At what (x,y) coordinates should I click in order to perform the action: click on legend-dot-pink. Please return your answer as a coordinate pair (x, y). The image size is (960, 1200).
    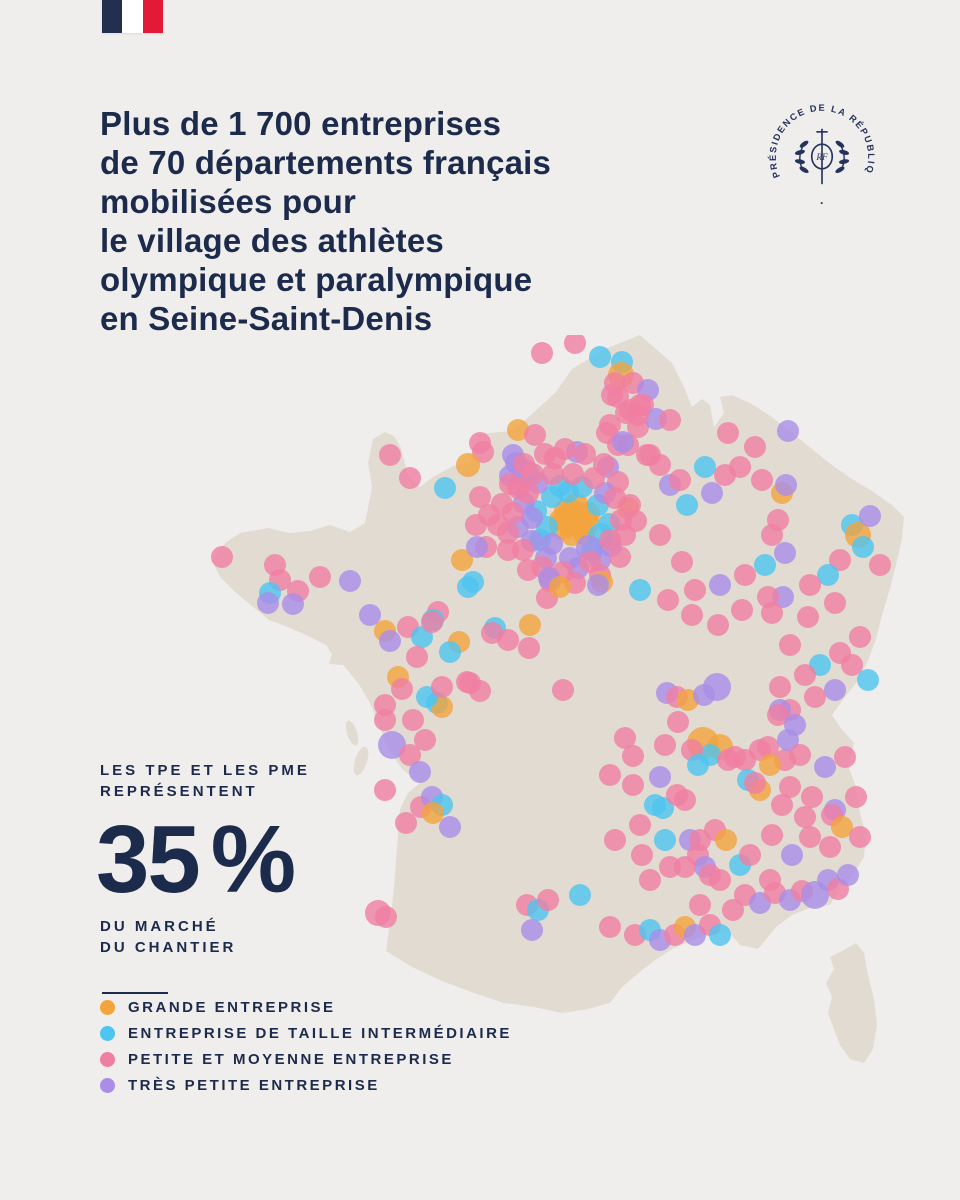
    Looking at the image, I should click on (107, 1059).